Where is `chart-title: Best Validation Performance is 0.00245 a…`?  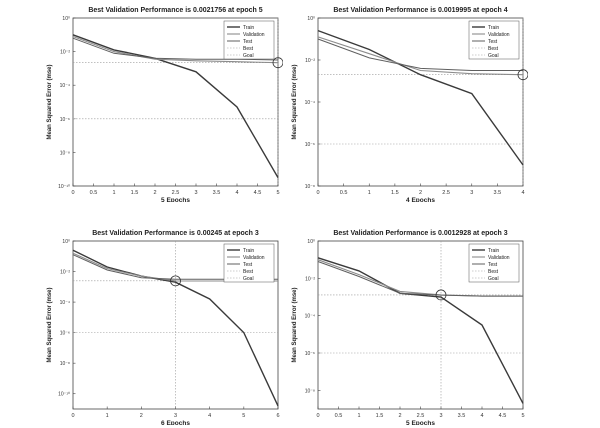 chart-title: Best Validation Performance is 0.00245 a… is located at coordinates (175, 233).